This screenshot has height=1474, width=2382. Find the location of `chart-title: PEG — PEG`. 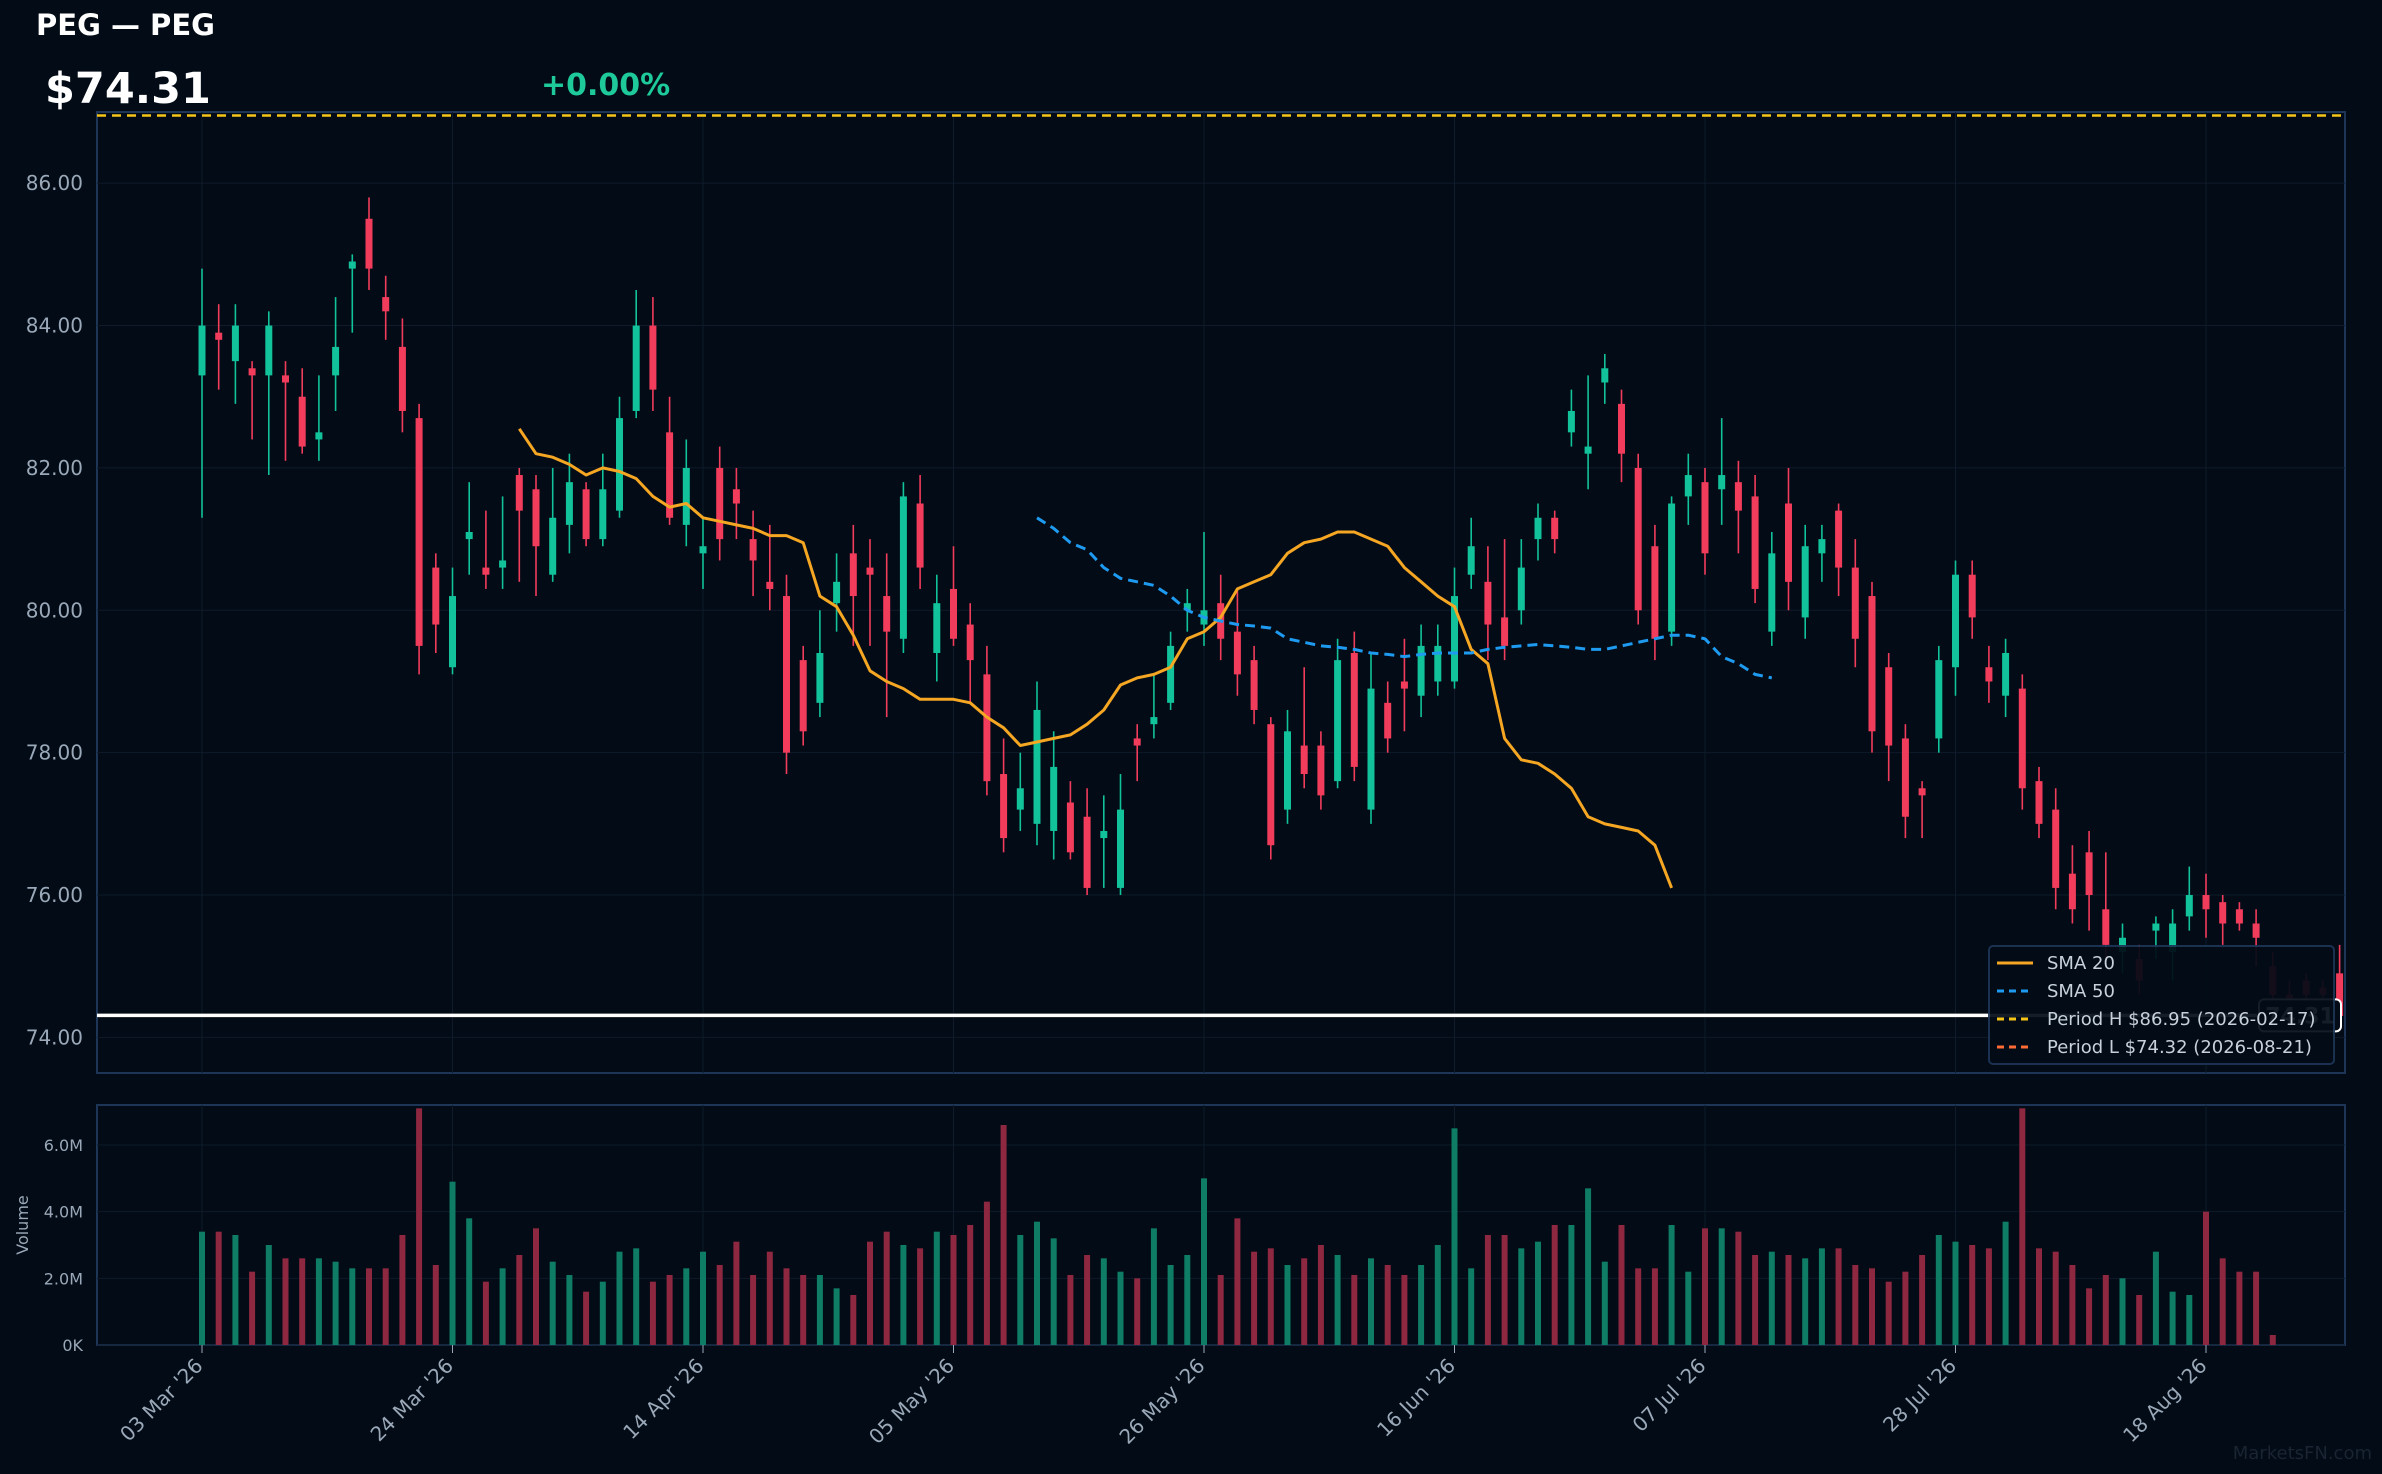

chart-title: PEG — PEG is located at coordinates (125, 25).